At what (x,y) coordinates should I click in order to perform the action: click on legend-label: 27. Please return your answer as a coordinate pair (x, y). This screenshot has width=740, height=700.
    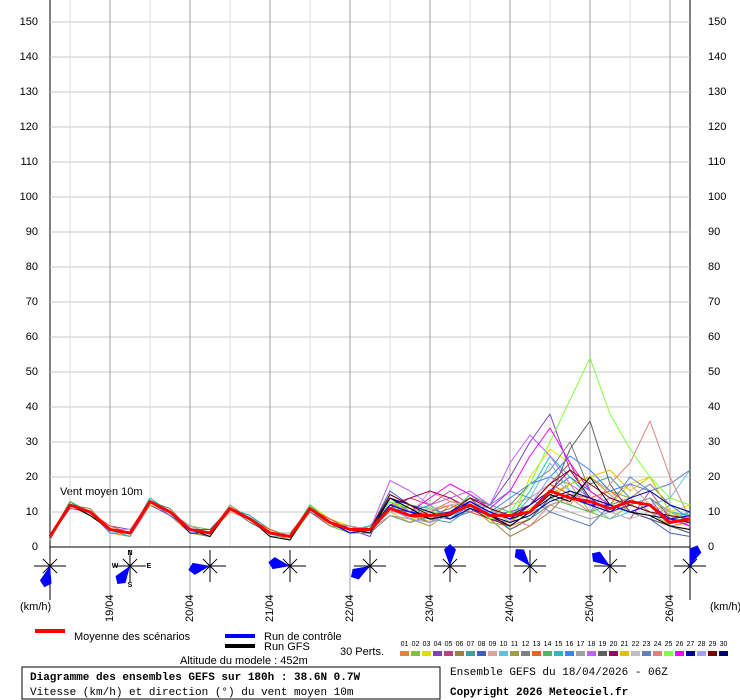
    Looking at the image, I should click on (691, 644).